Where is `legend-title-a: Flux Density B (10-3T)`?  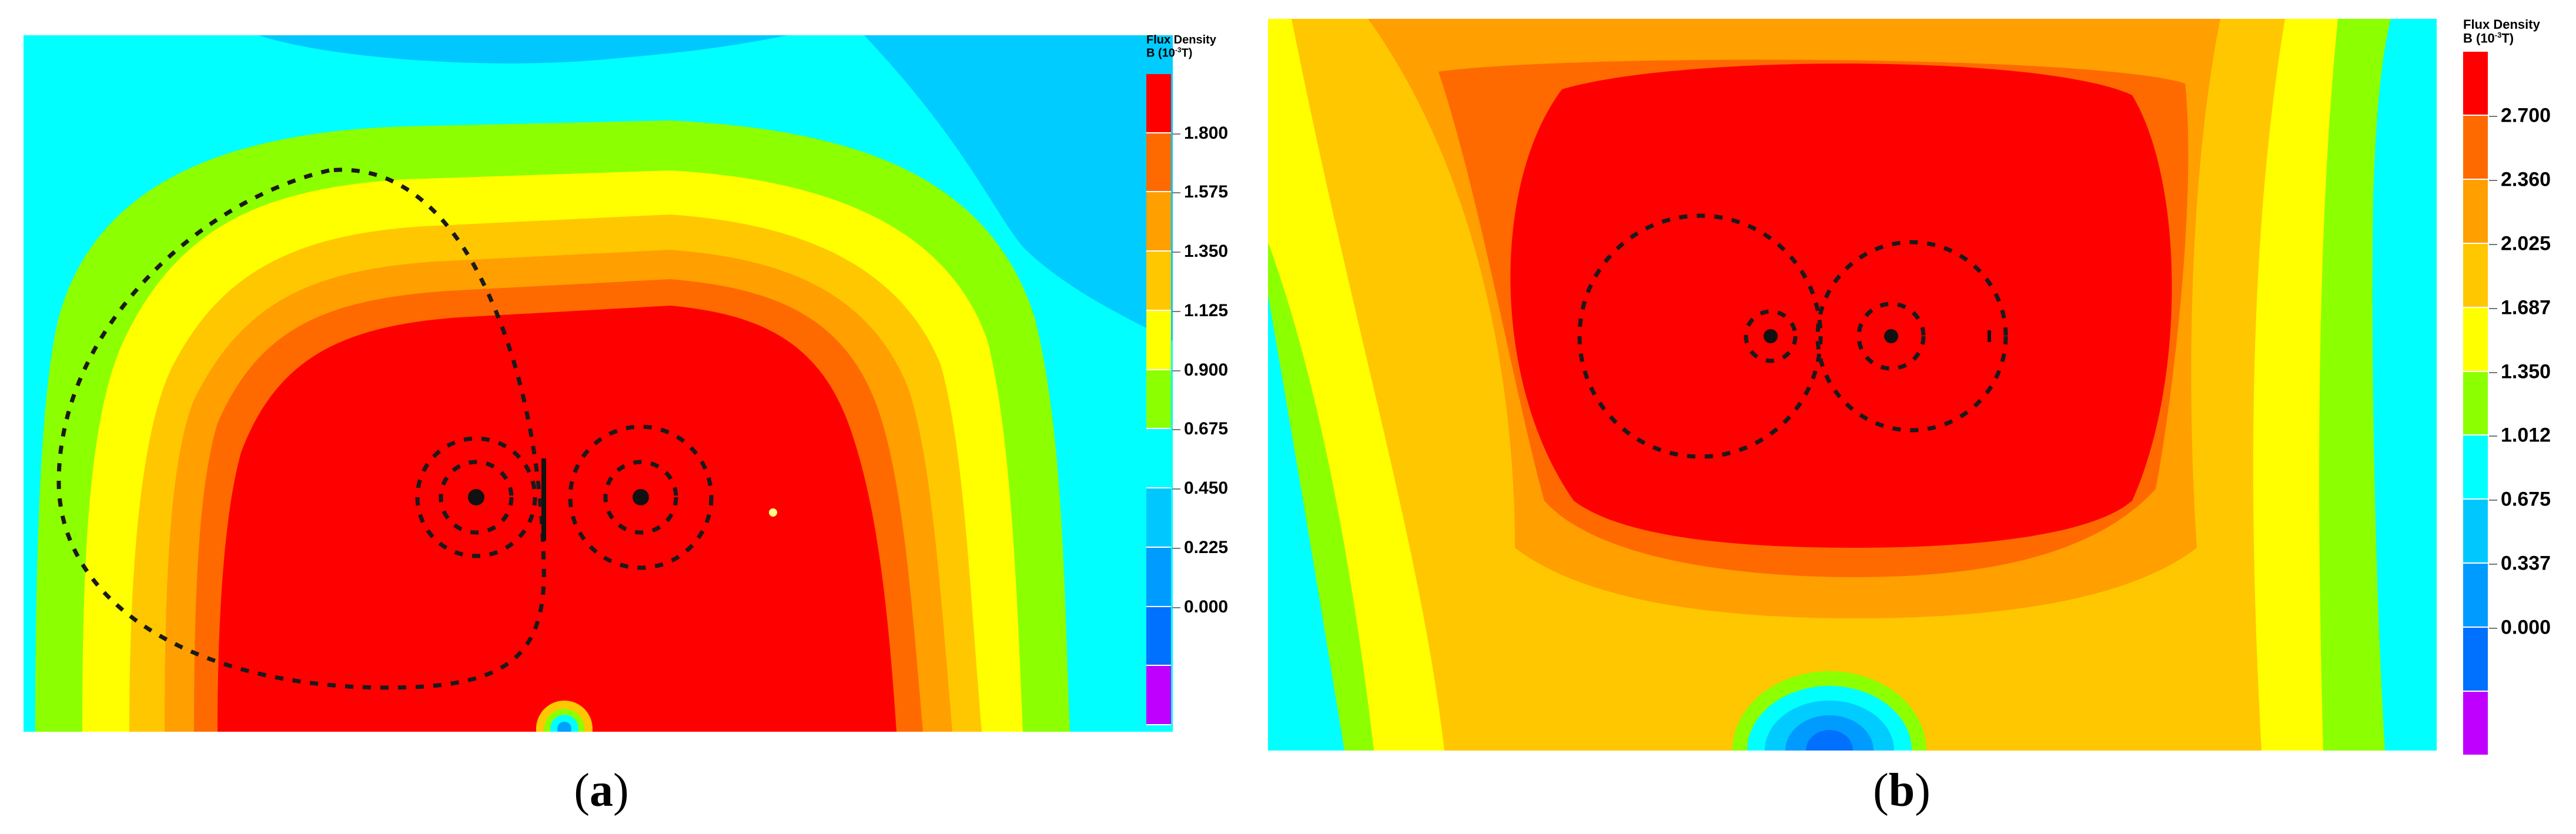 legend-title-a: Flux Density B (10-3T) is located at coordinates (1181, 47).